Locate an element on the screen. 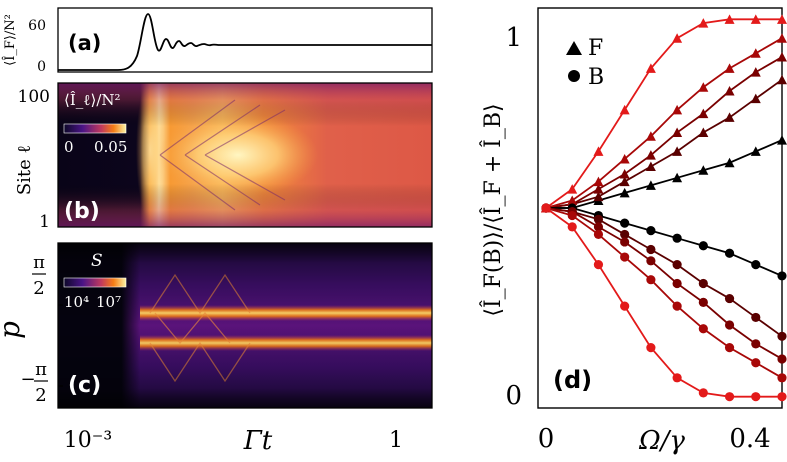  panel-d-ylabel: ⟨Î_F(B)⟩/⟨Î_F + Î_B⟩ is located at coordinates (492, 209).